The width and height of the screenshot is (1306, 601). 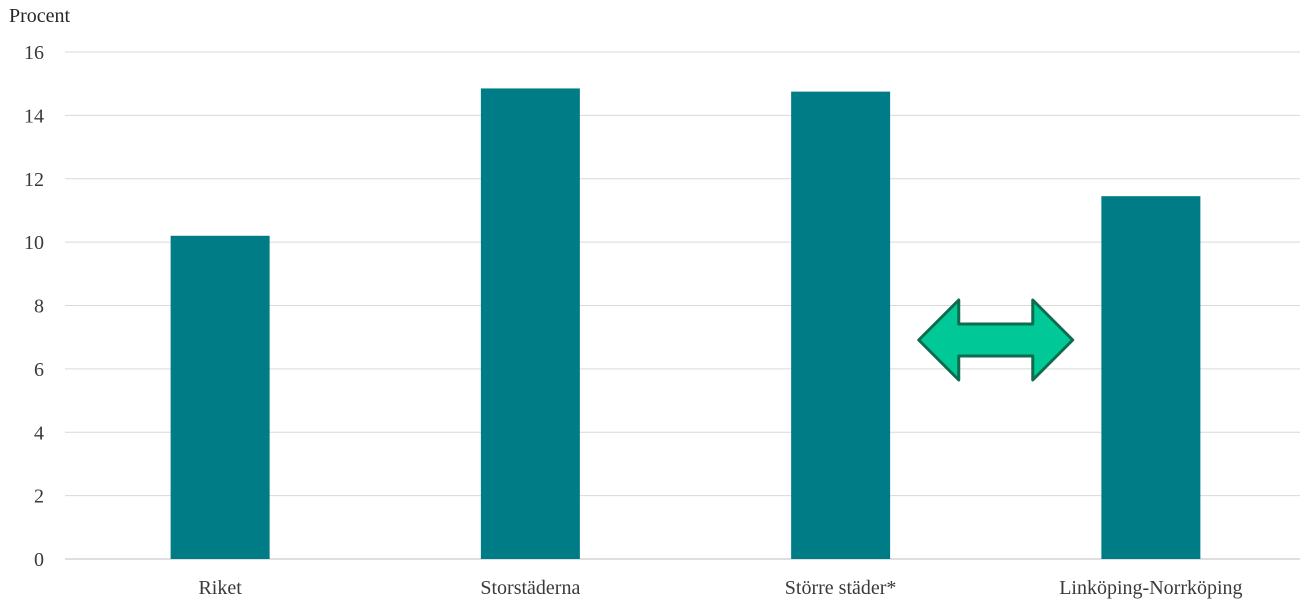 I want to click on x-tick-label: Större städer*, so click(x=841, y=588).